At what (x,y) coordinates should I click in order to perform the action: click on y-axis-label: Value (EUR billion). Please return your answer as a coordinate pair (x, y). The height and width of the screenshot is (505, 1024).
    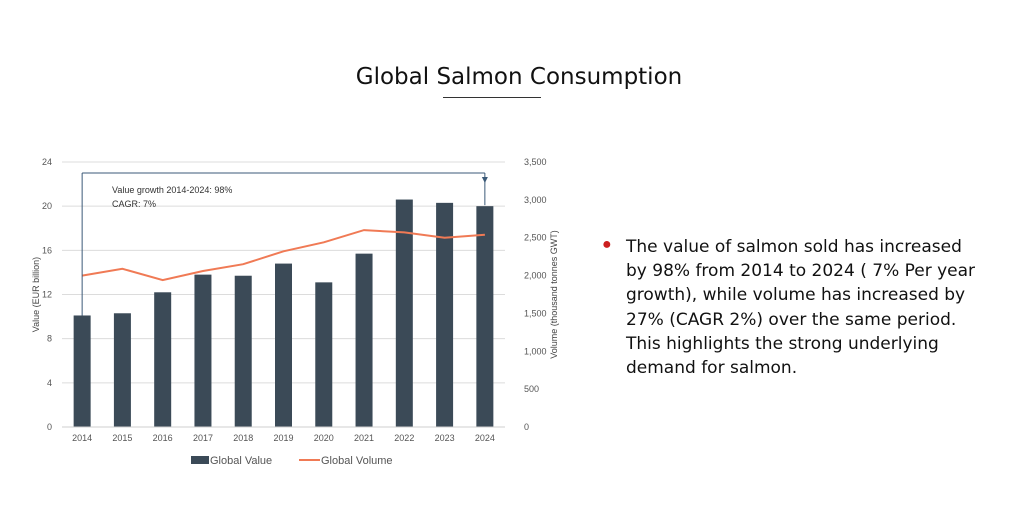
    Looking at the image, I should click on (36, 294).